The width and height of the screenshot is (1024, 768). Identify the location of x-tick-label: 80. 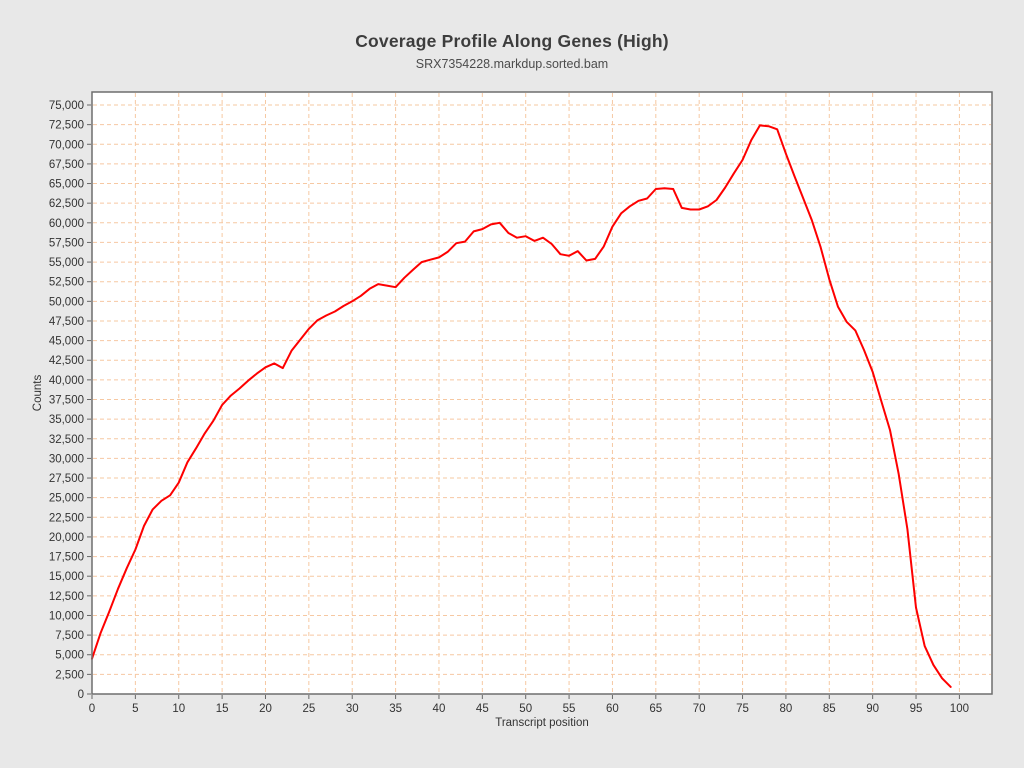
(786, 709).